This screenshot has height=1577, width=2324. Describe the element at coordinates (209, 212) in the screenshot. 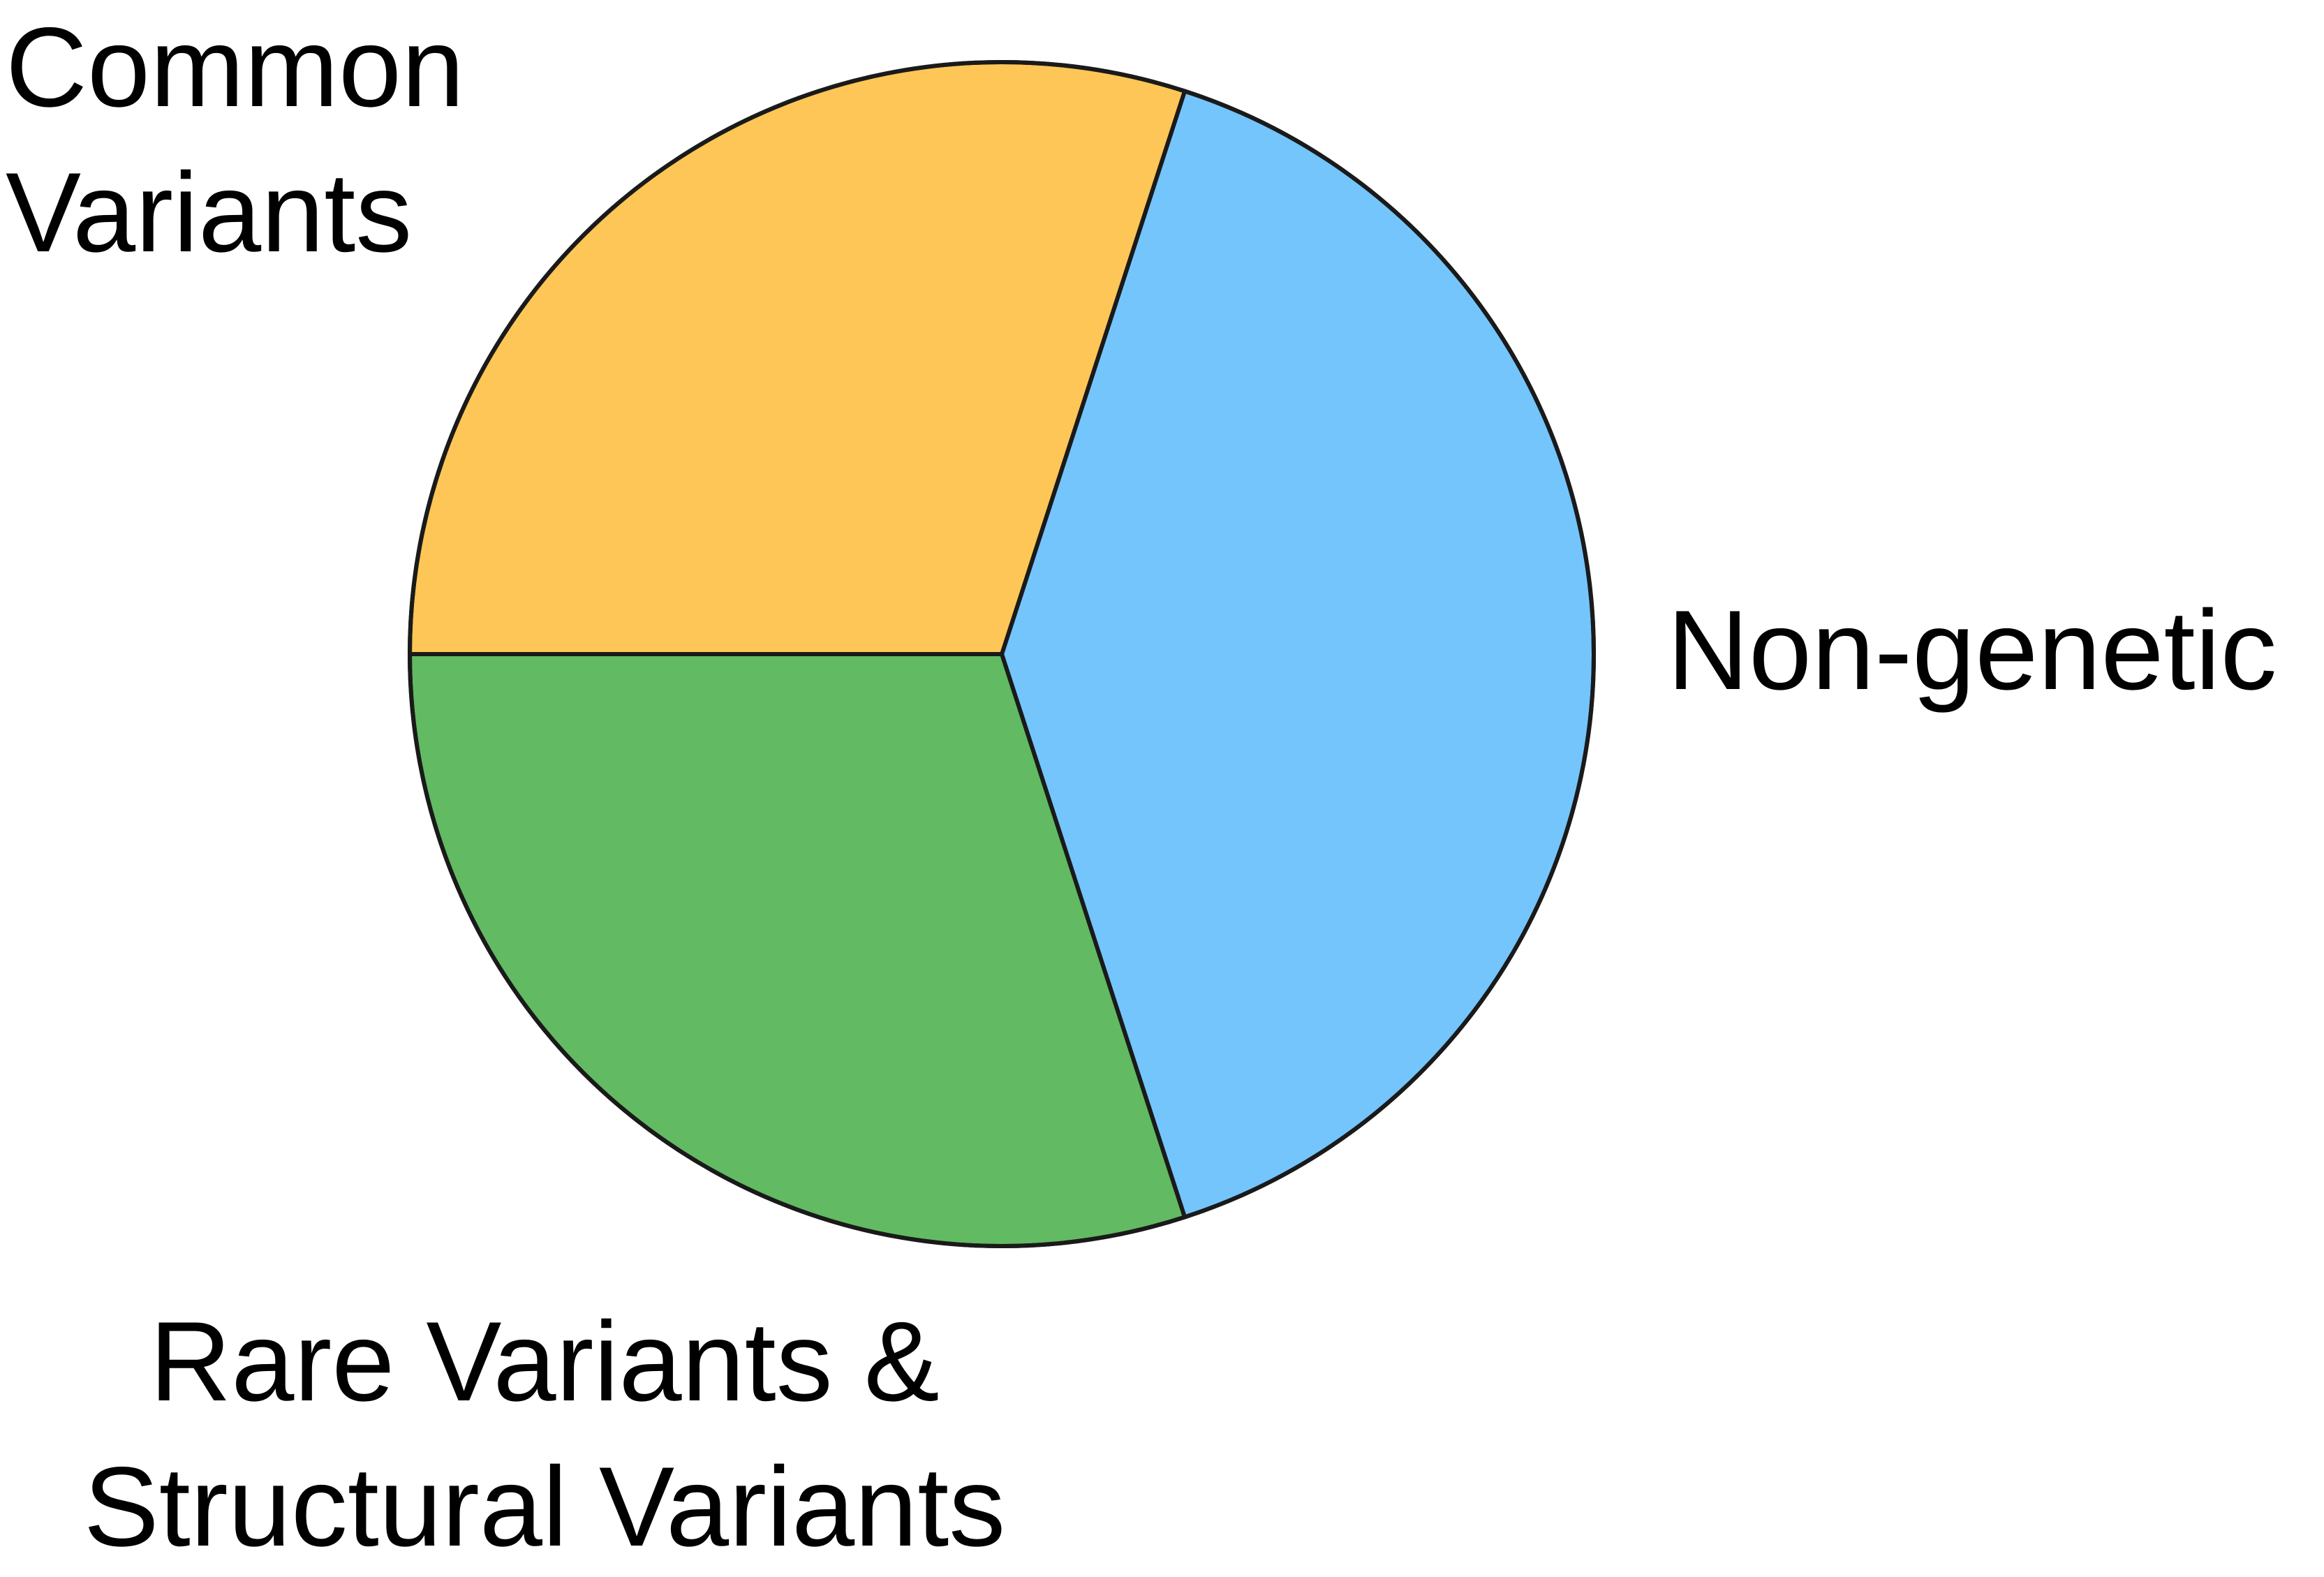

I see `slice-label-line: Variants` at that location.